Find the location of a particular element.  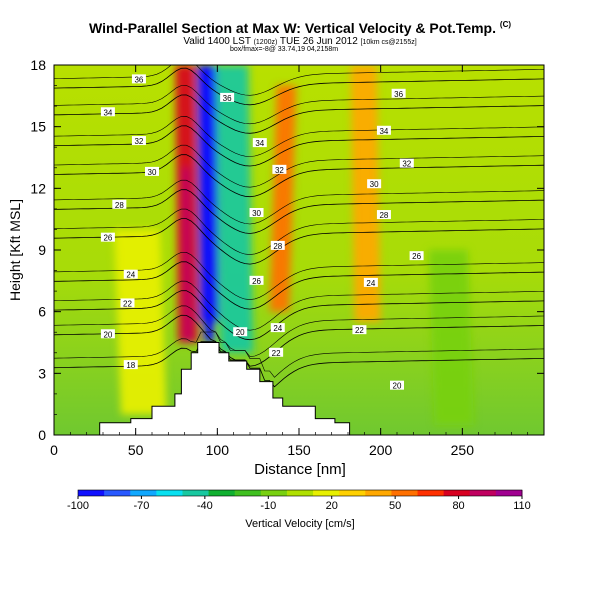

colorbar-tick-label: 50 is located at coordinates (395, 506).